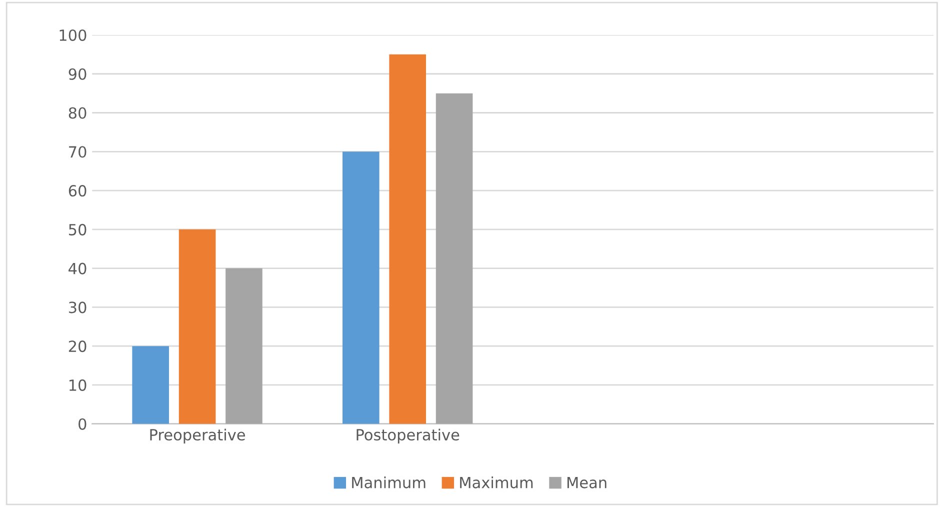  What do you see at coordinates (82, 424) in the screenshot?
I see `y-tick-label: 0` at bounding box center [82, 424].